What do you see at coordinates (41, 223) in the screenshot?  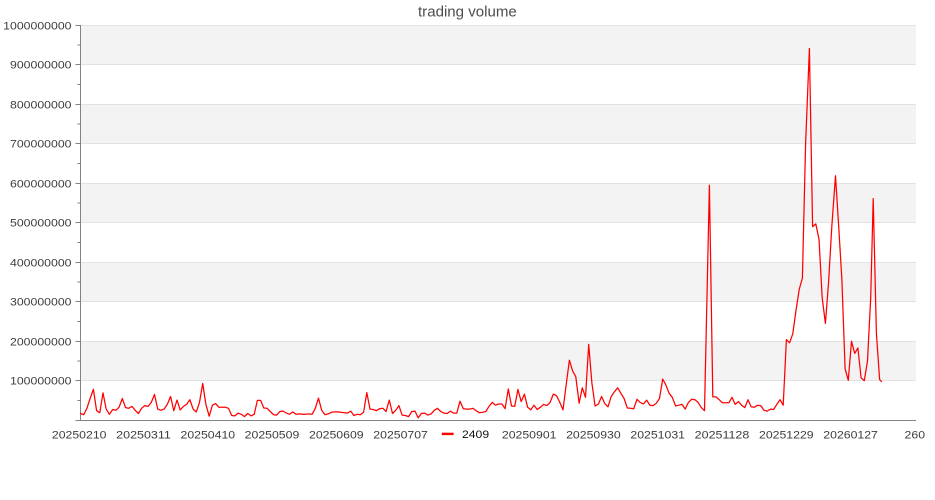 I see `svg-text: 500000000` at bounding box center [41, 223].